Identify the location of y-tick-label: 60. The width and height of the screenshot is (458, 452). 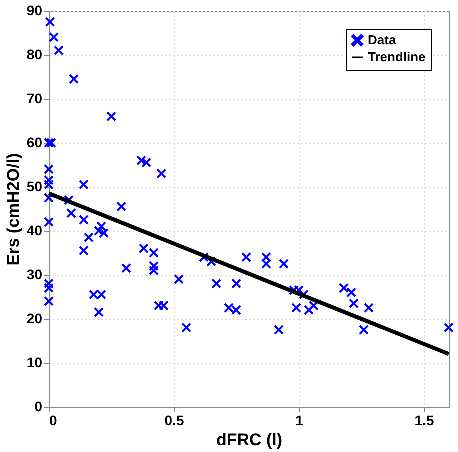
(34, 142).